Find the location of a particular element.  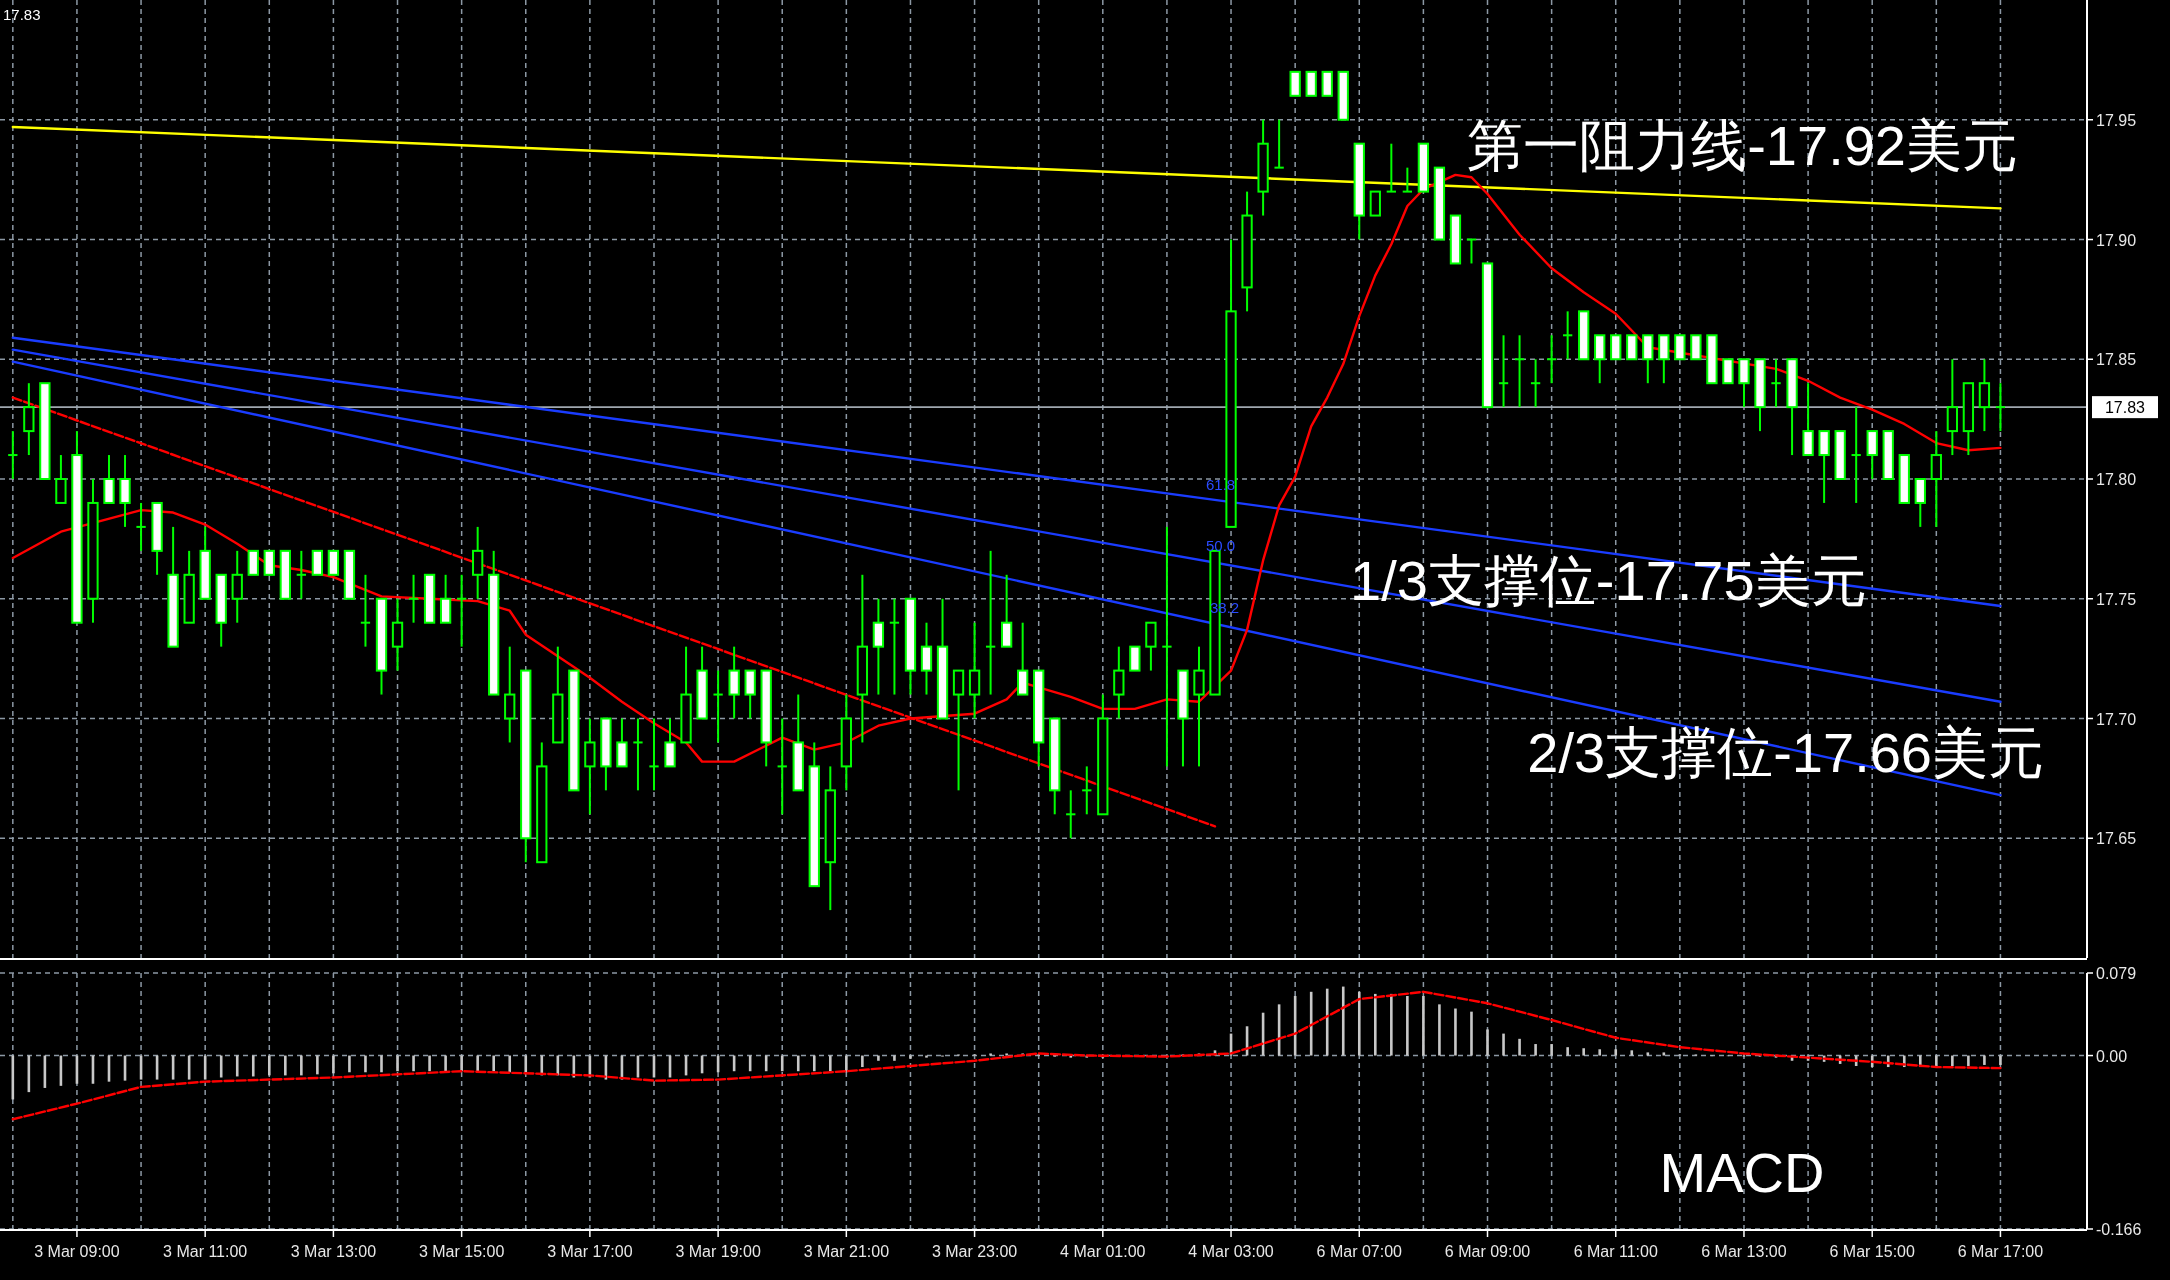

y-tick-label: 0.079 is located at coordinates (2116, 973).